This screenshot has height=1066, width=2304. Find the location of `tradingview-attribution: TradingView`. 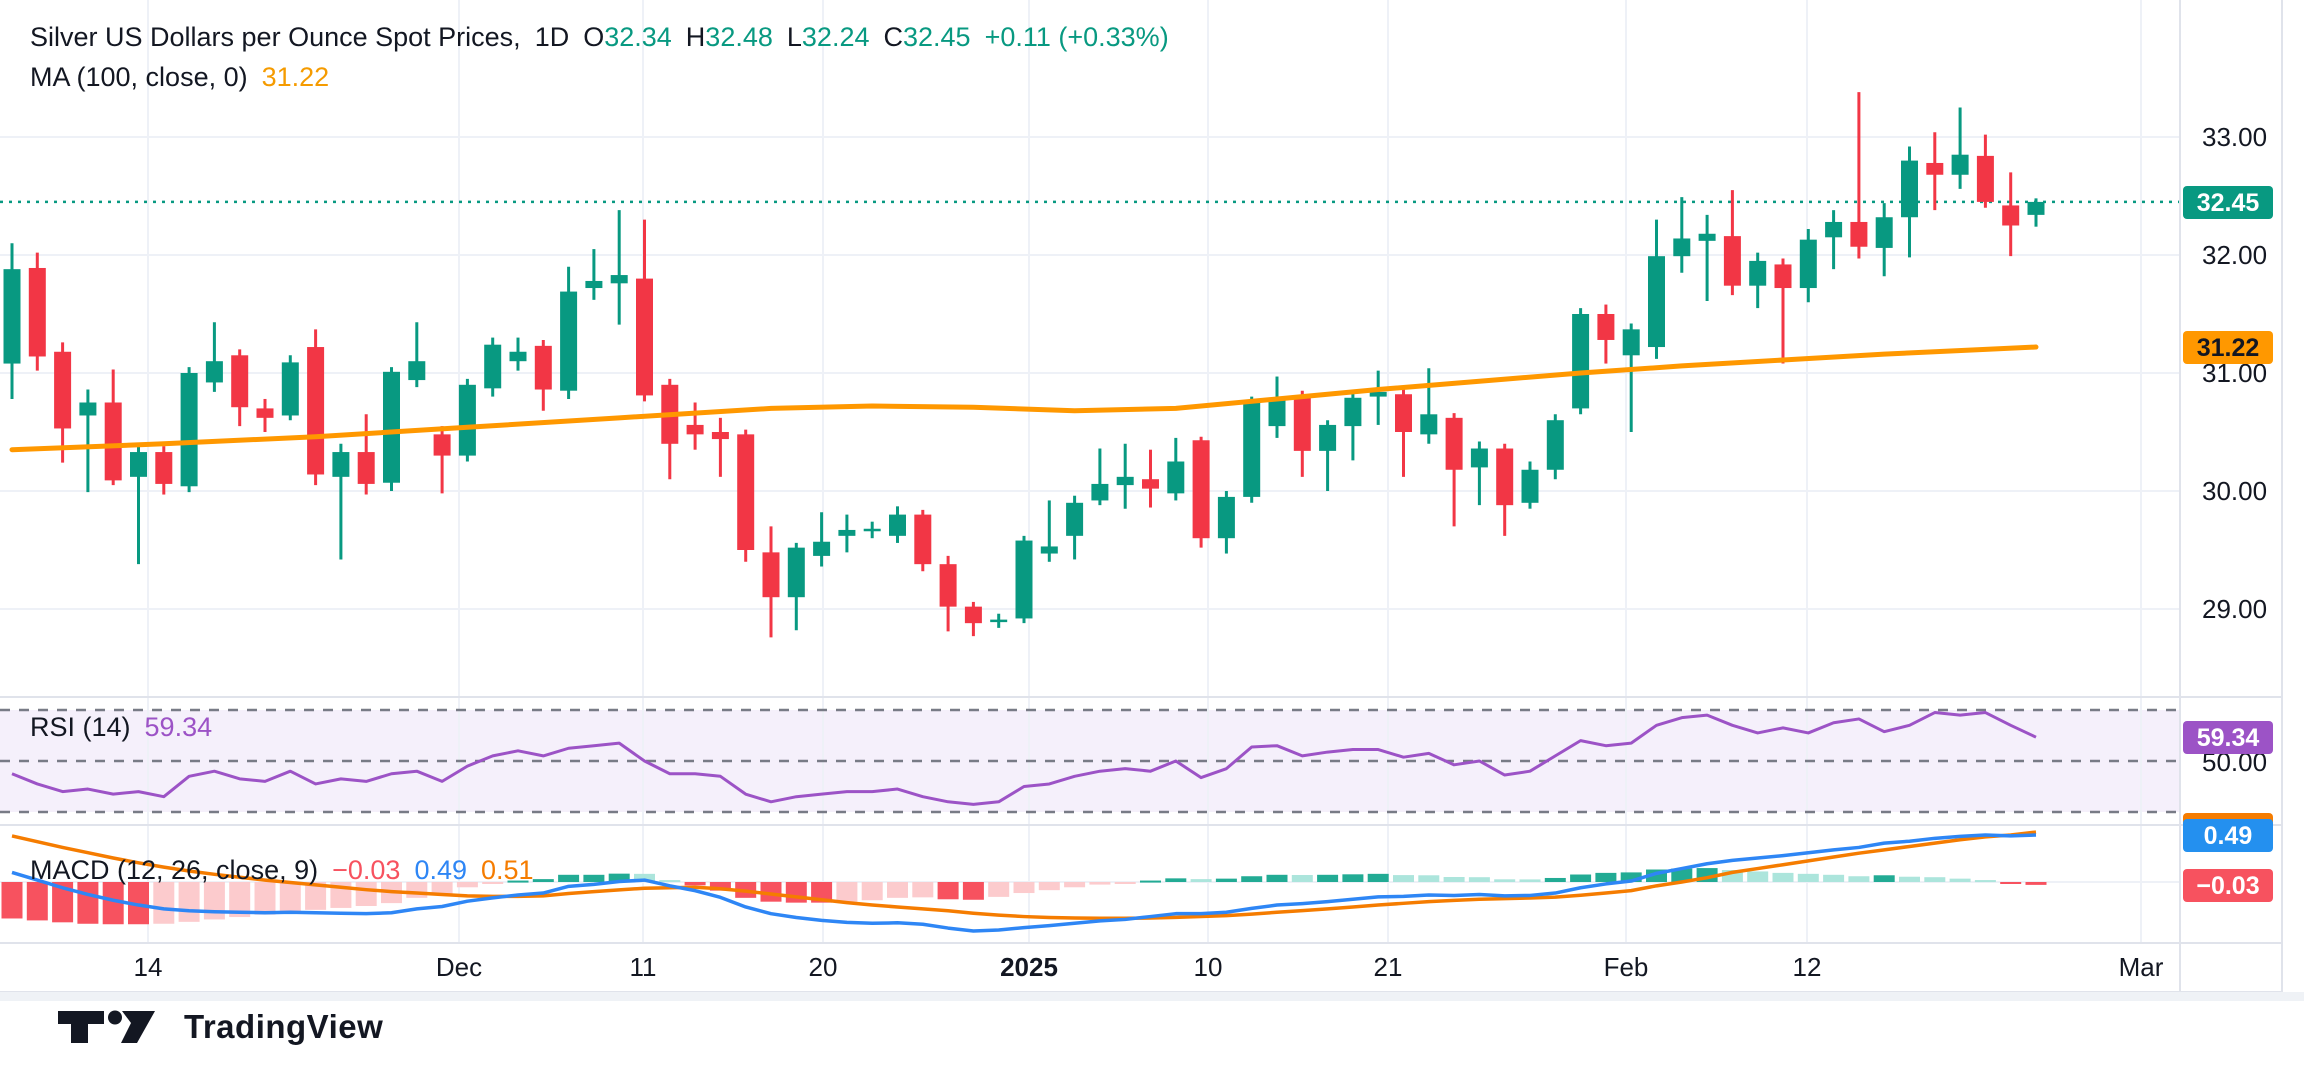

tradingview-attribution: TradingView is located at coordinates (220, 1027).